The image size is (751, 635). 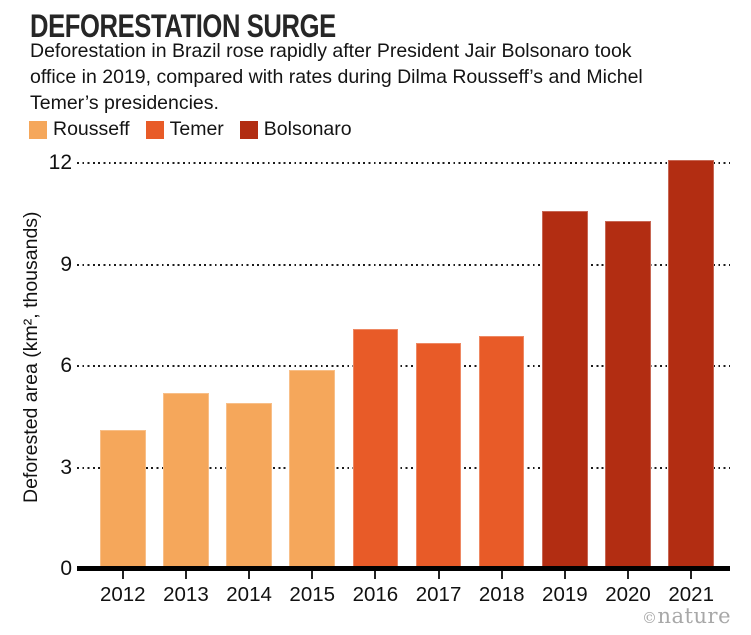 I want to click on bar-2016, so click(x=375, y=449).